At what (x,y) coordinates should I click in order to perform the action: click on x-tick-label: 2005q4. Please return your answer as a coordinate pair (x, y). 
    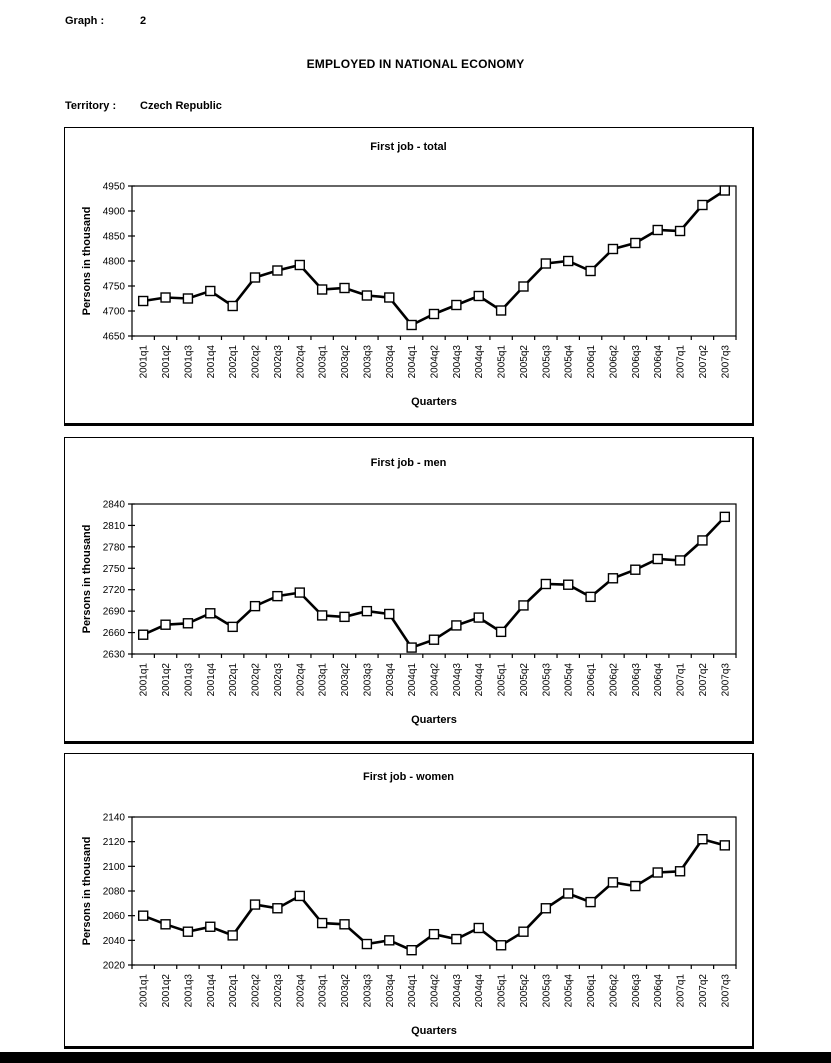
    Looking at the image, I should click on (569, 362).